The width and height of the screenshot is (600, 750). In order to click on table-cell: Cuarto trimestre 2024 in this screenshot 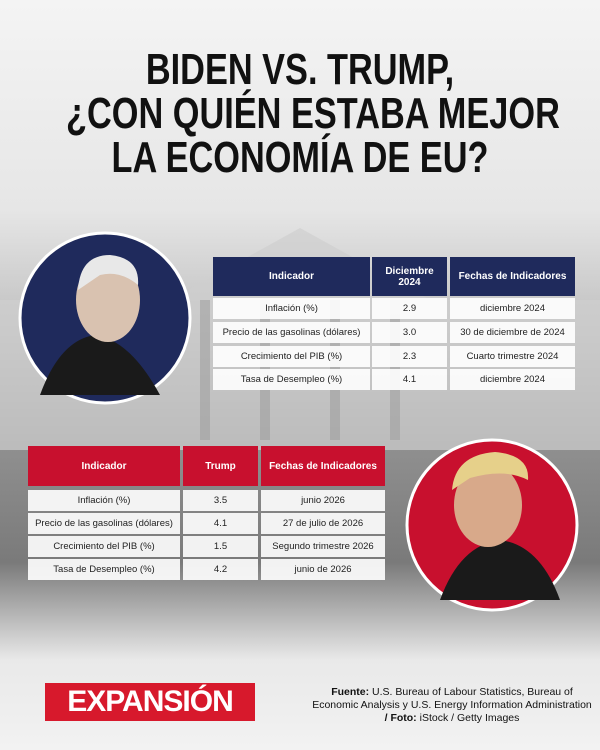, I will do `click(512, 356)`.